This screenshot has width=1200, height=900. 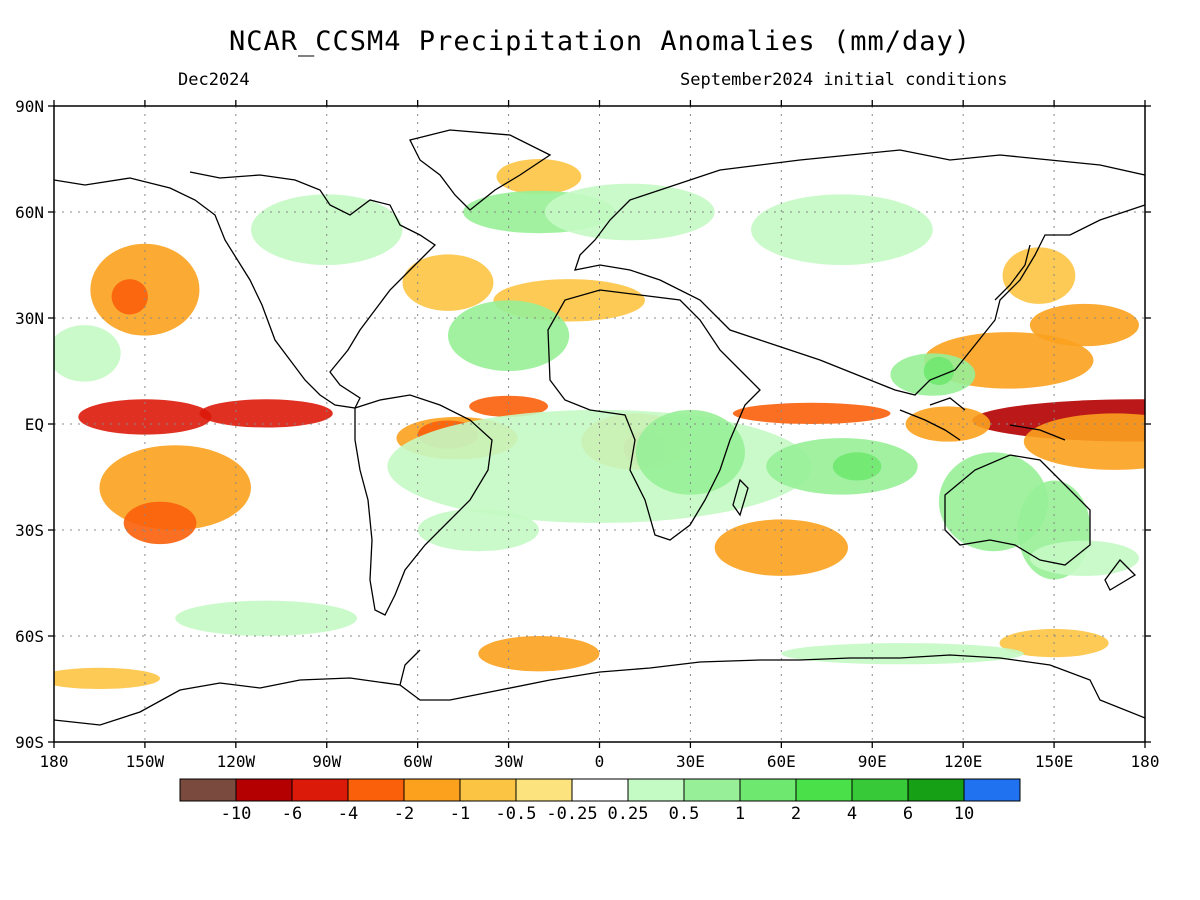 I want to click on lon-tick-label: 150E, so click(x=1054, y=761).